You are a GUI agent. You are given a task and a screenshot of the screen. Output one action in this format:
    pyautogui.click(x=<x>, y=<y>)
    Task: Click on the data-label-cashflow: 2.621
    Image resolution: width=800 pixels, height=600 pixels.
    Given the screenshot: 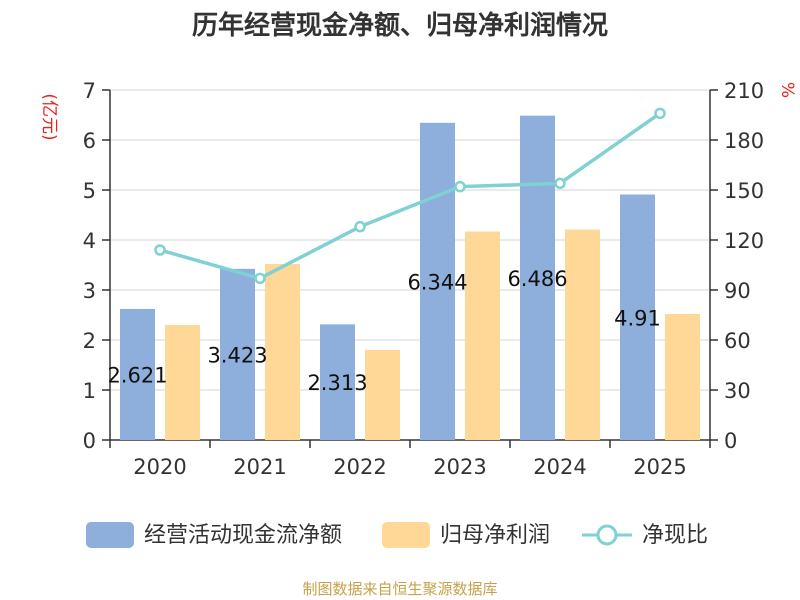 What is the action you would take?
    pyautogui.click(x=137, y=375)
    